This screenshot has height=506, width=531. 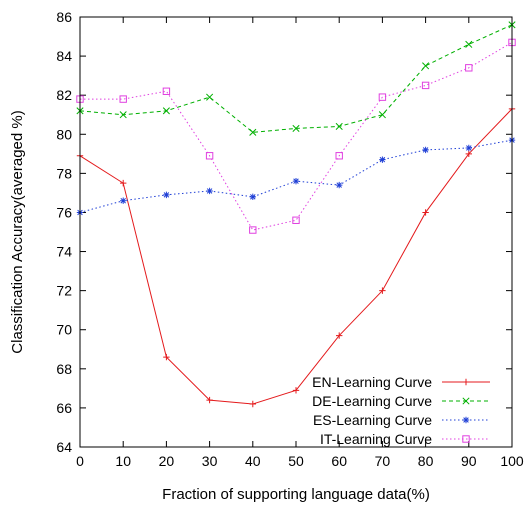 What do you see at coordinates (253, 461) in the screenshot?
I see `x-tick-label: 40` at bounding box center [253, 461].